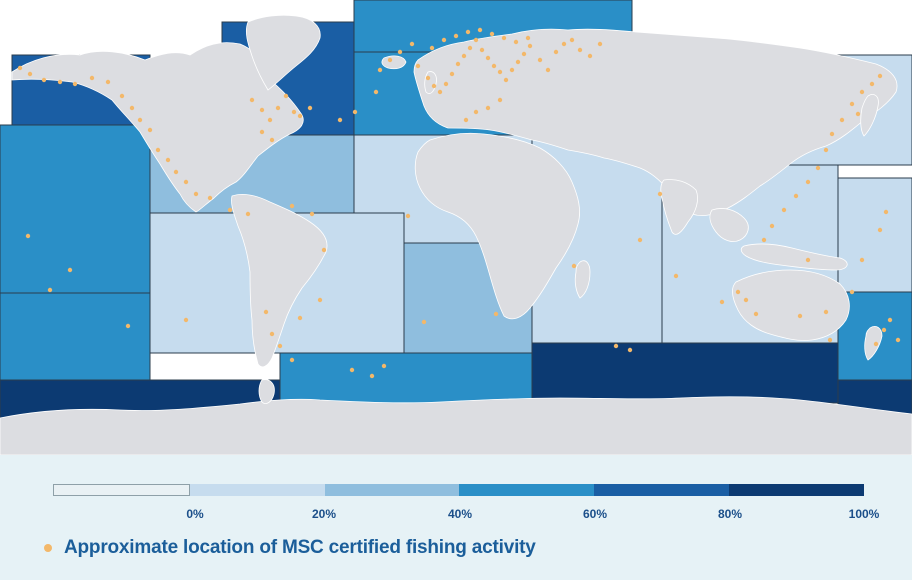 The width and height of the screenshot is (912, 580). What do you see at coordinates (283, 52) in the screenshot?
I see `land-greenland` at bounding box center [283, 52].